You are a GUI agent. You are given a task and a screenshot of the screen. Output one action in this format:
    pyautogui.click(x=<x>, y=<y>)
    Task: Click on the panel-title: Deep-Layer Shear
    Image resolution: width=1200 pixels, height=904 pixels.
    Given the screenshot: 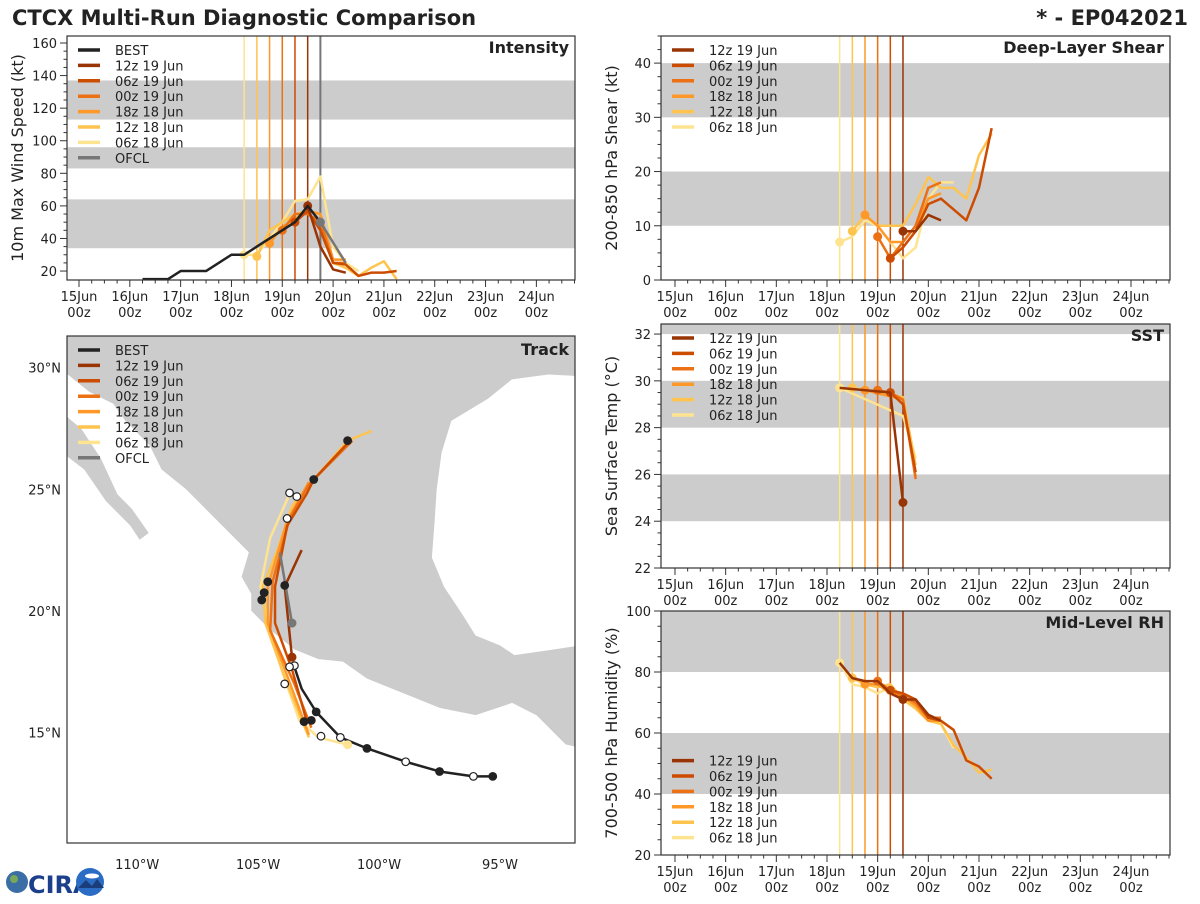 What is the action you would take?
    pyautogui.click(x=1083, y=47)
    